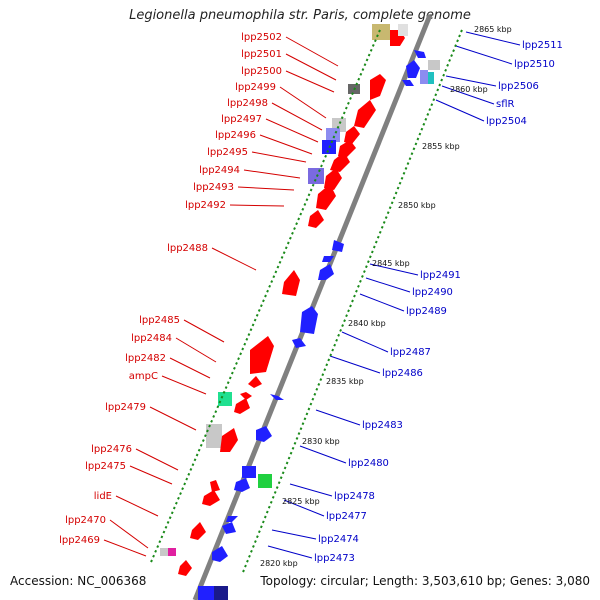 The width and height of the screenshot is (600, 600). I want to click on reverse-gene-label: lpp2504, so click(506, 121).